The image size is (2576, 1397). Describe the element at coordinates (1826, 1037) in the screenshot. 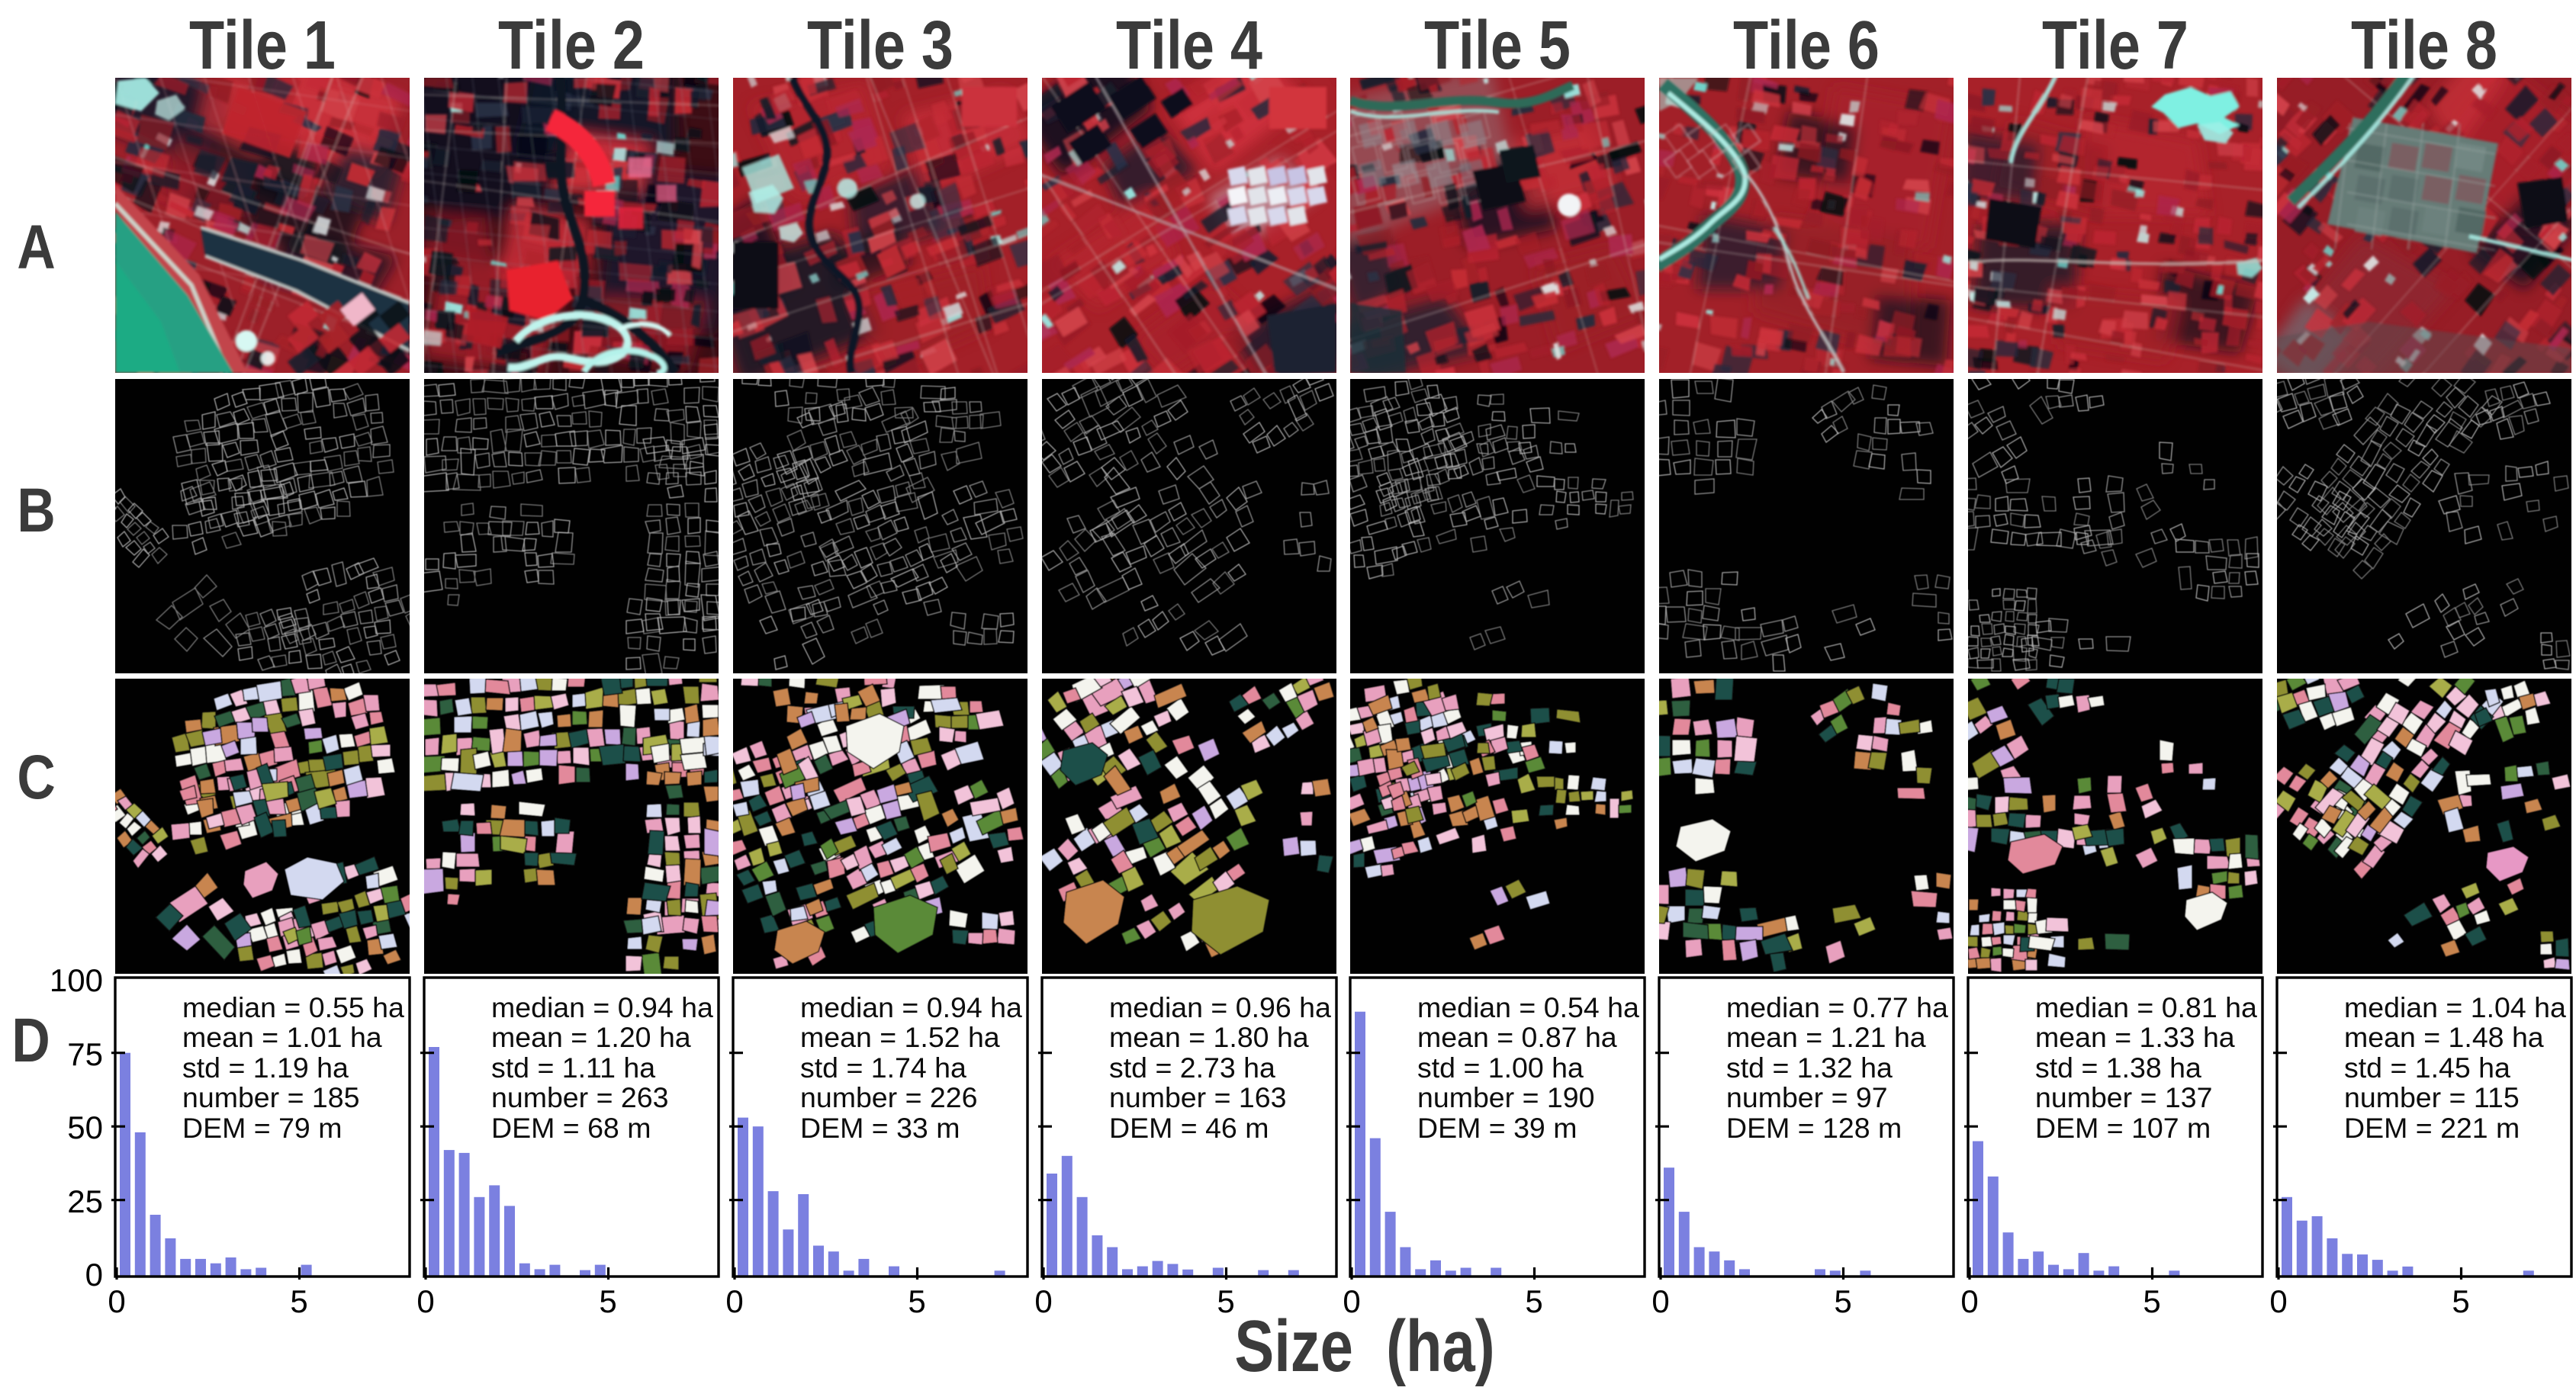

I see `svg-text: mean = 1.21 ha` at that location.